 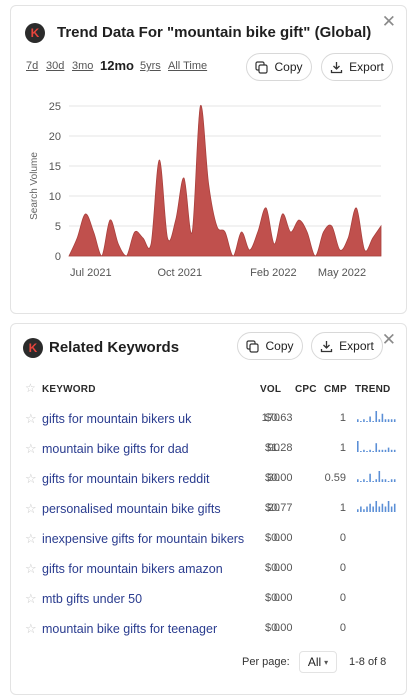 I want to click on y-tick-label: 25, so click(x=55, y=107).